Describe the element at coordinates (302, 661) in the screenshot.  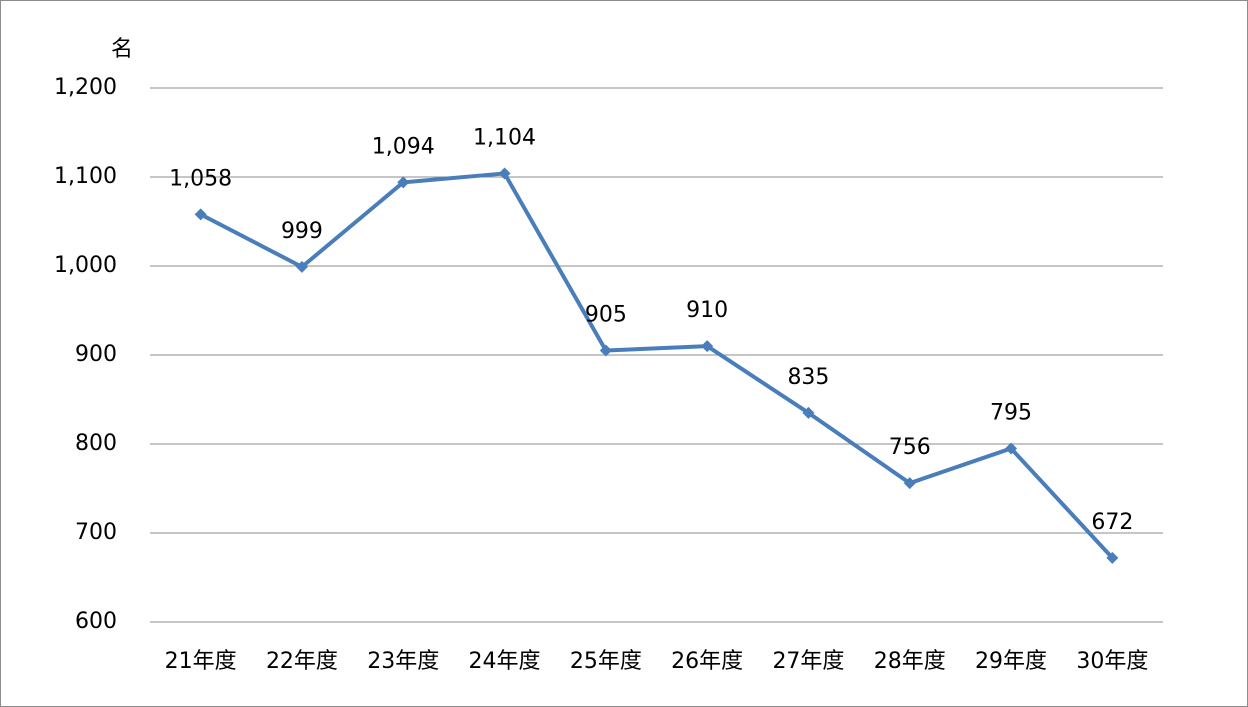
I see `x-tick-label: 22年度` at that location.